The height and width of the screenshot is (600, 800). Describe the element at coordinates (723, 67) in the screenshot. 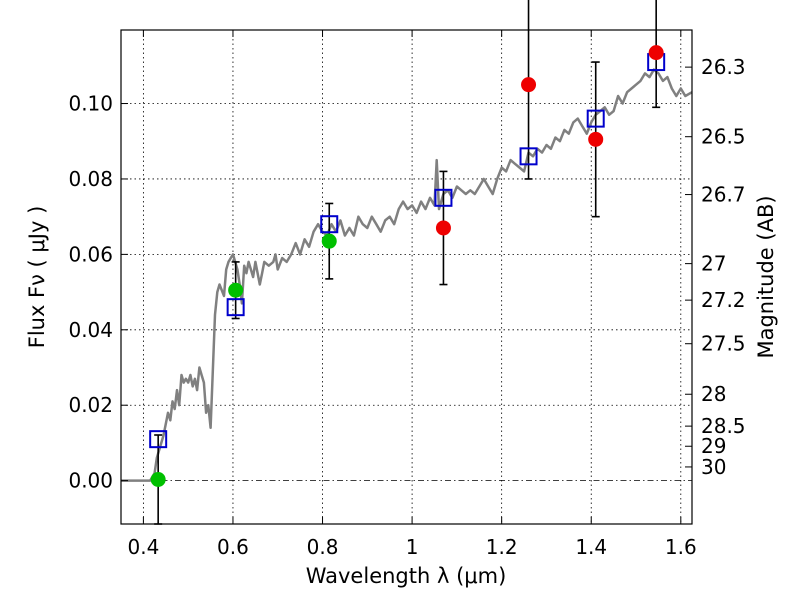

I see `y2-tick-label: 26.3` at that location.